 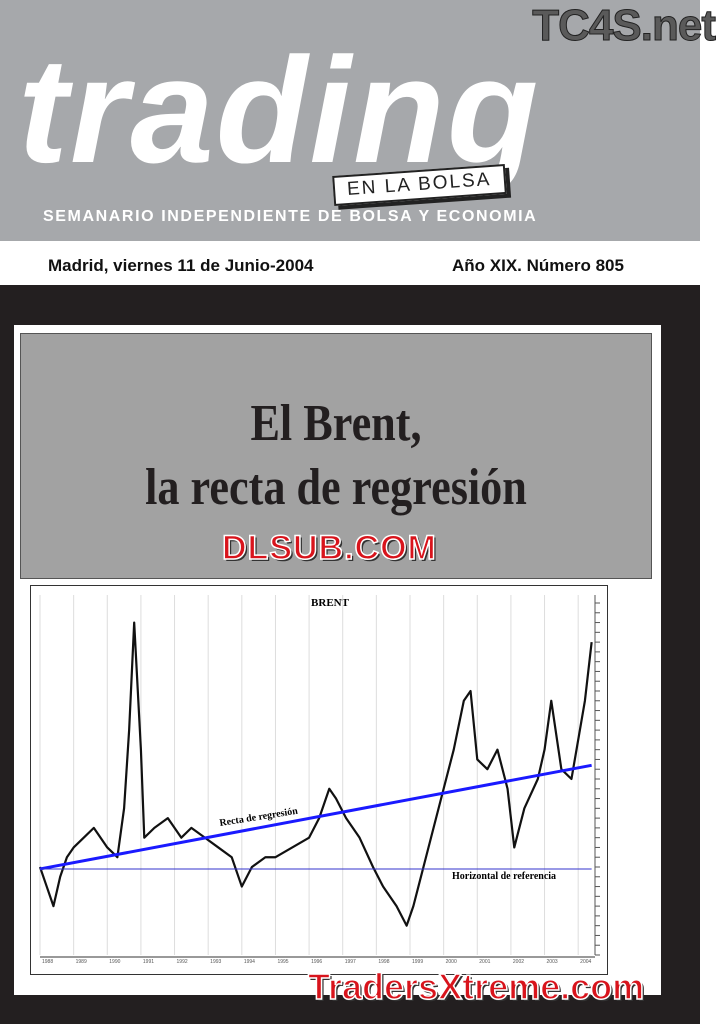 I want to click on x-tick-label: 2000, so click(x=451, y=962).